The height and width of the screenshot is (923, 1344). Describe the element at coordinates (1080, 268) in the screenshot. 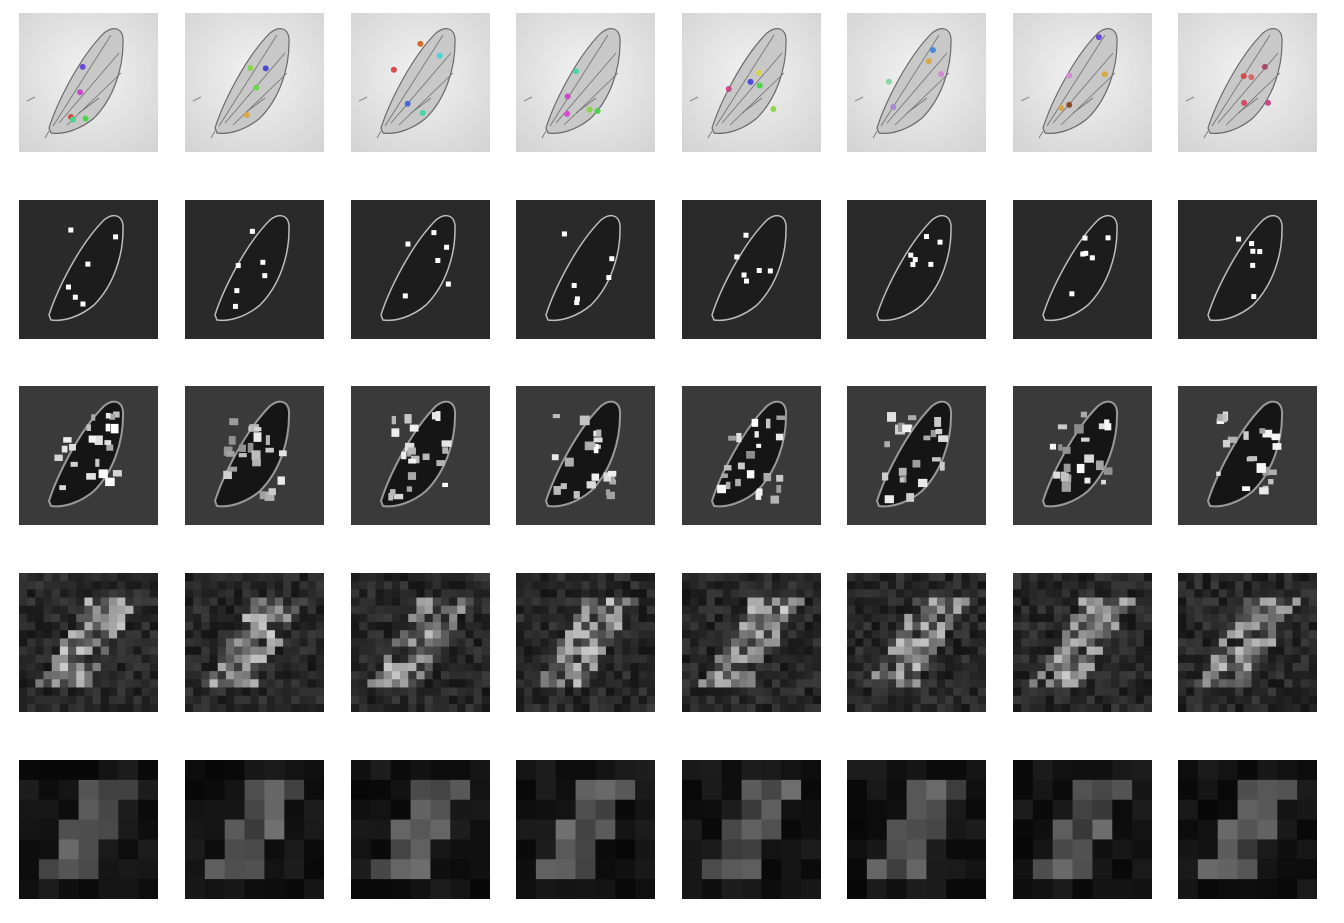

I see `wing-edge-map` at that location.